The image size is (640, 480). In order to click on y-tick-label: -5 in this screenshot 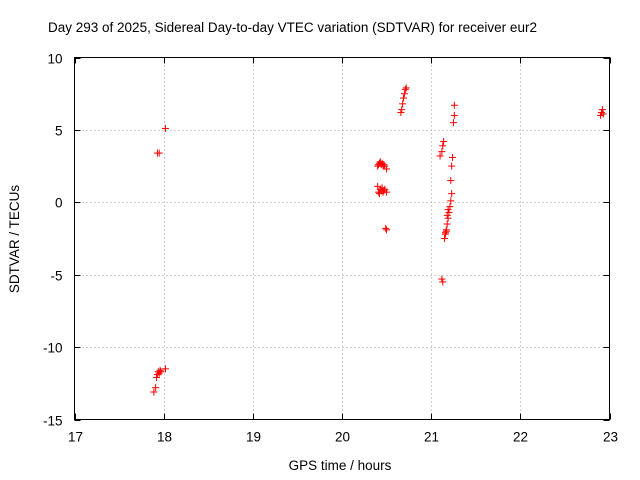, I will do `click(56, 276)`.